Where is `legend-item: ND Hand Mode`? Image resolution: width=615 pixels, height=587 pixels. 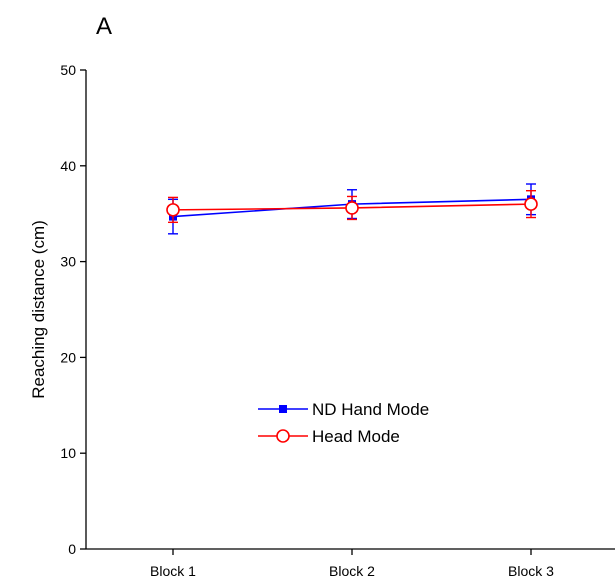 legend-item: ND Hand Mode is located at coordinates (343, 409).